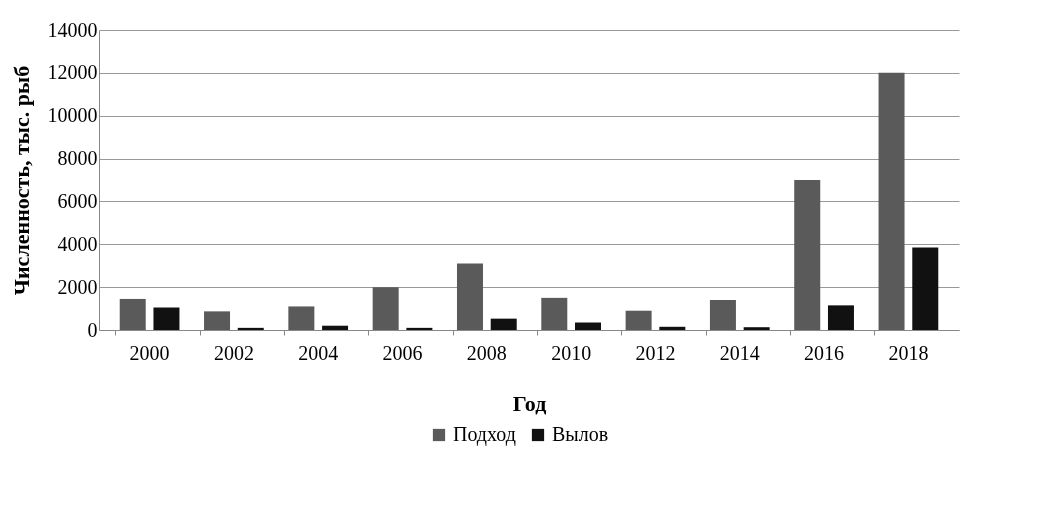 The image size is (1043, 530). What do you see at coordinates (486, 352) in the screenshot?
I see `x-tick-label: 2008` at bounding box center [486, 352].